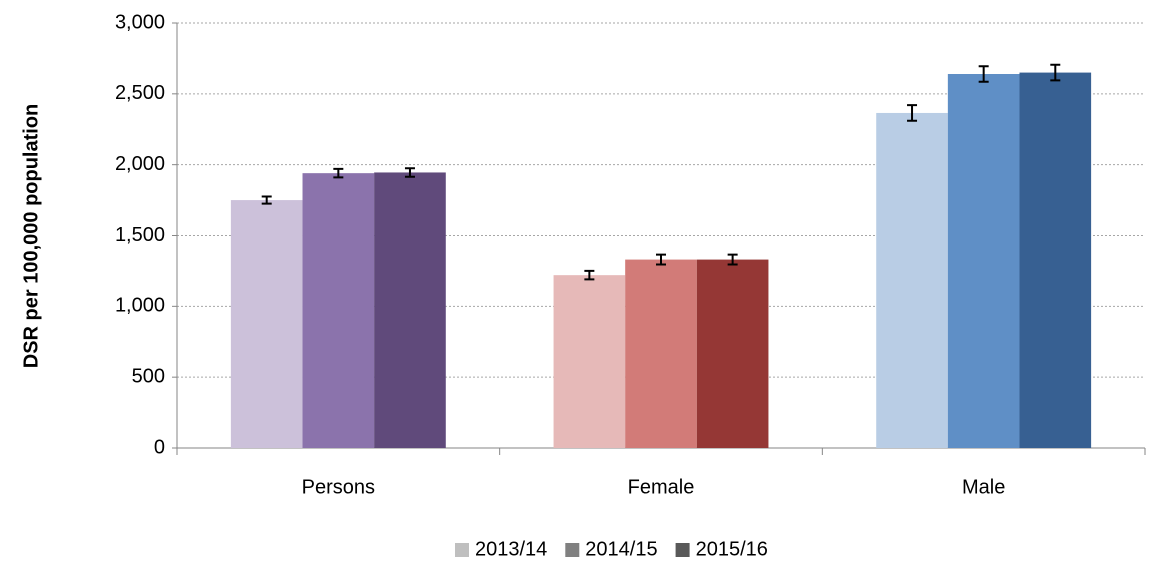 This screenshot has width=1149, height=575. I want to click on y-axis-label: DSR per 100,000 population, so click(31, 236).